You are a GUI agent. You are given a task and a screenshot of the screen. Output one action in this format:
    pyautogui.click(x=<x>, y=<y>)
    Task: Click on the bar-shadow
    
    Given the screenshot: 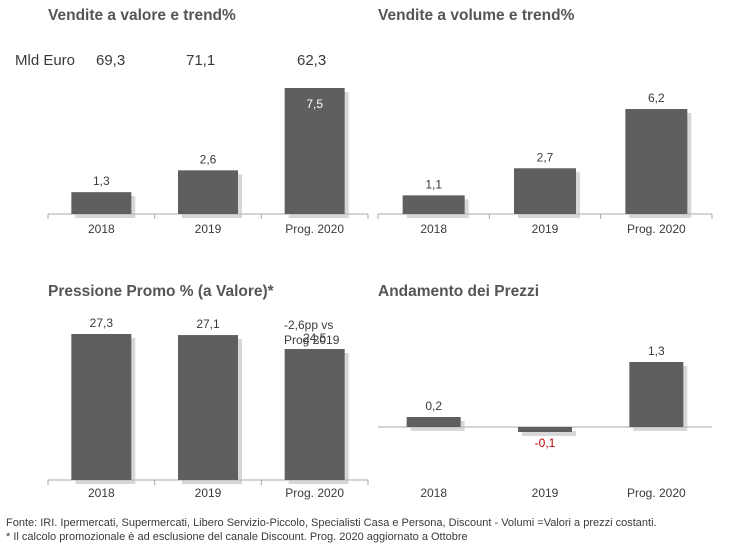 What is the action you would take?
    pyautogui.click(x=549, y=433)
    